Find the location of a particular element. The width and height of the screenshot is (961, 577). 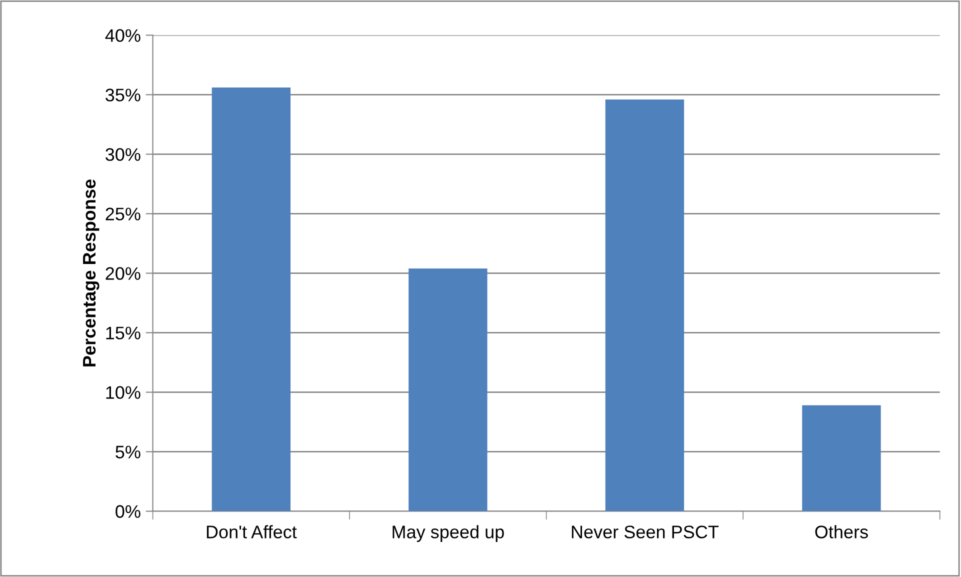

y-axis-title: Percentage Response is located at coordinates (91, 272).